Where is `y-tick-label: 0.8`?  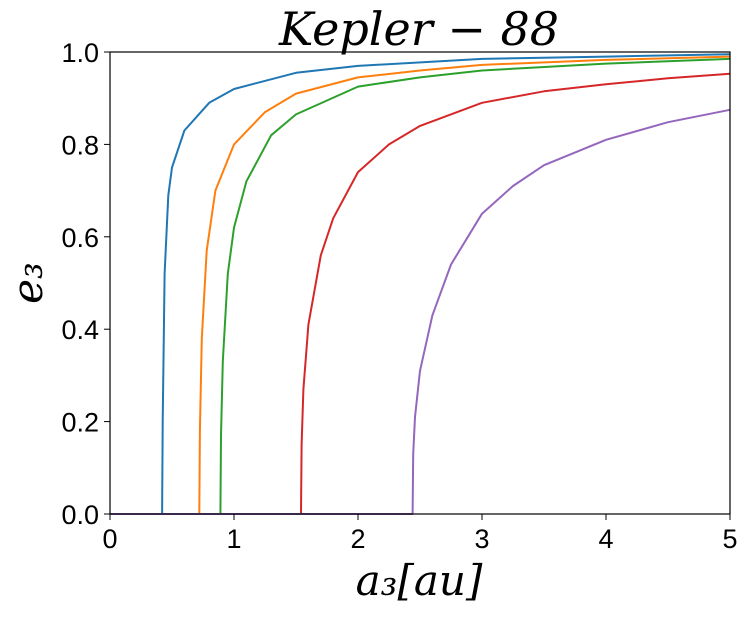
y-tick-label: 0.8 is located at coordinates (80, 145).